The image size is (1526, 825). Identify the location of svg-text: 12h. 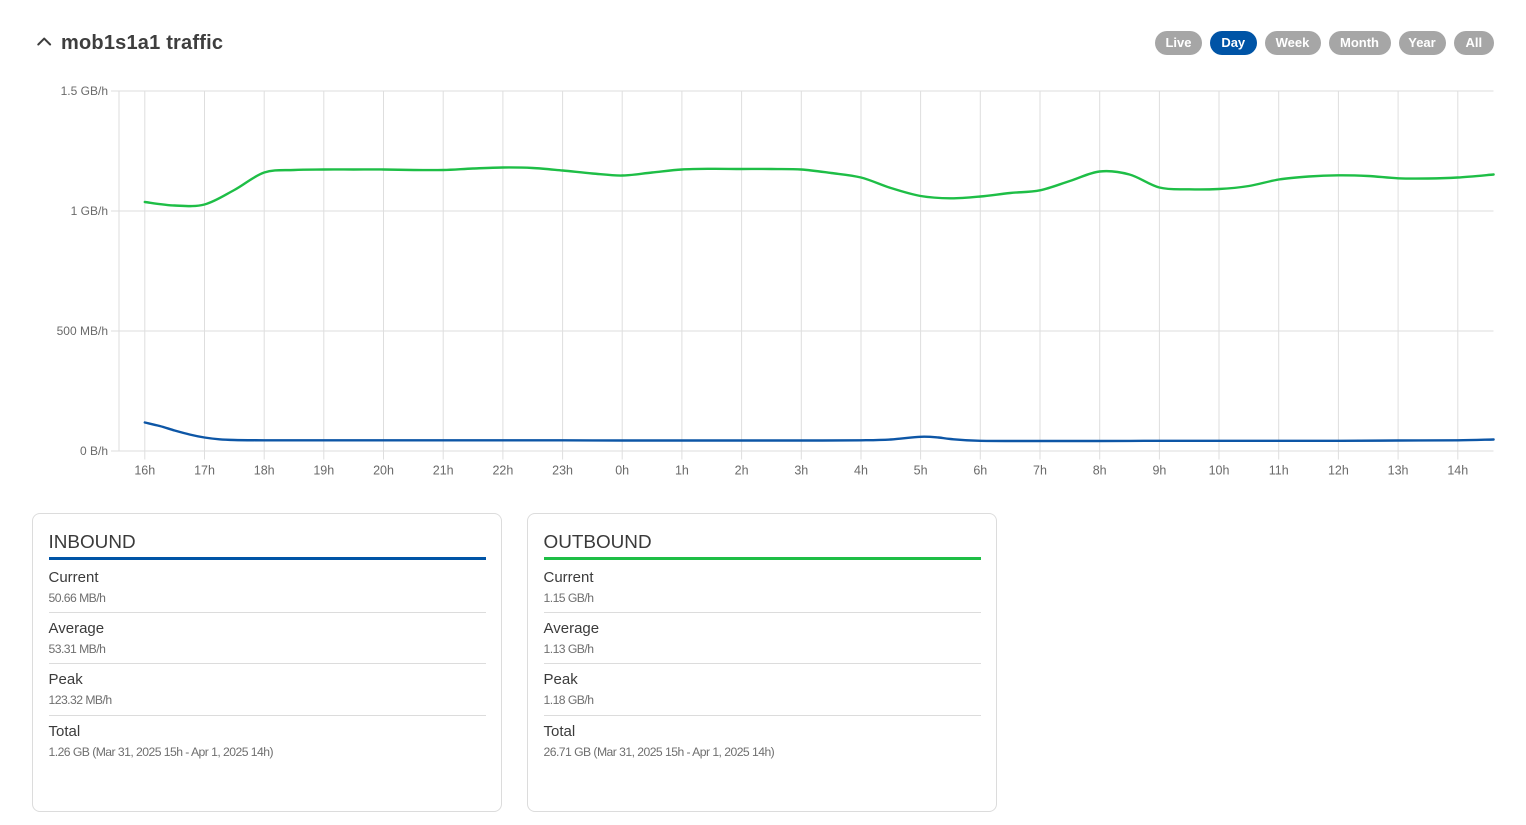
(1338, 470).